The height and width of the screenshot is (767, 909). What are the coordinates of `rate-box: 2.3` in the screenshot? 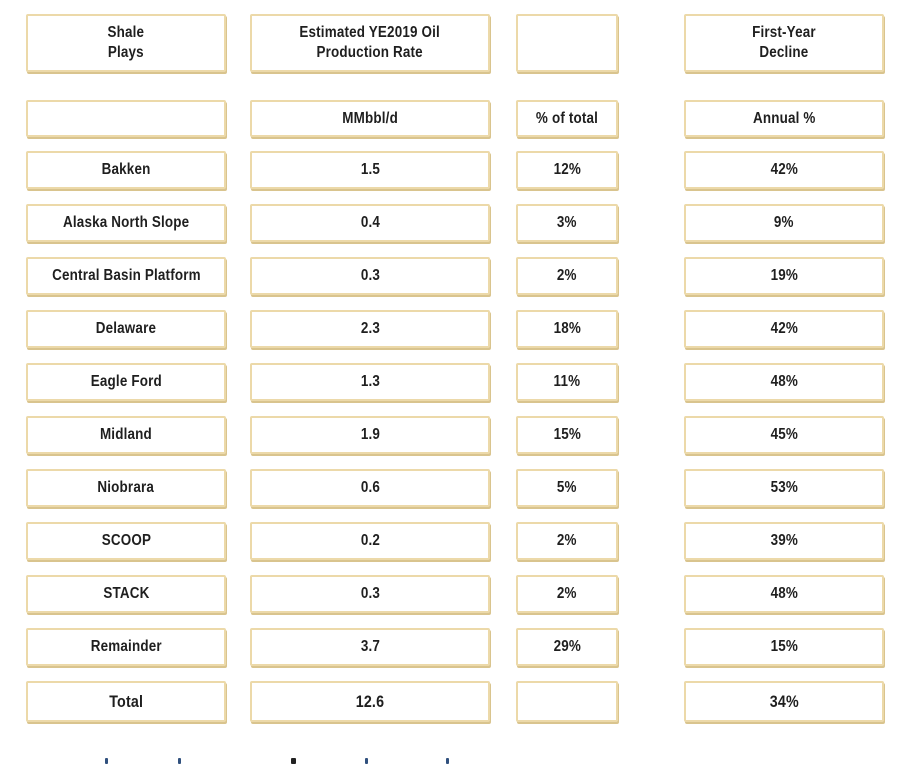 It's located at (370, 329).